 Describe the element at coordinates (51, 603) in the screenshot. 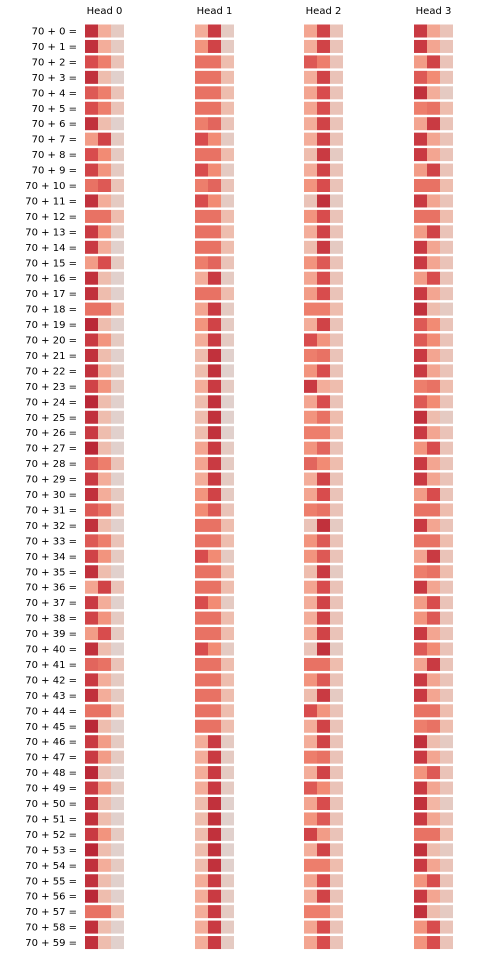

I see `row-label: 70 + 37 =` at that location.